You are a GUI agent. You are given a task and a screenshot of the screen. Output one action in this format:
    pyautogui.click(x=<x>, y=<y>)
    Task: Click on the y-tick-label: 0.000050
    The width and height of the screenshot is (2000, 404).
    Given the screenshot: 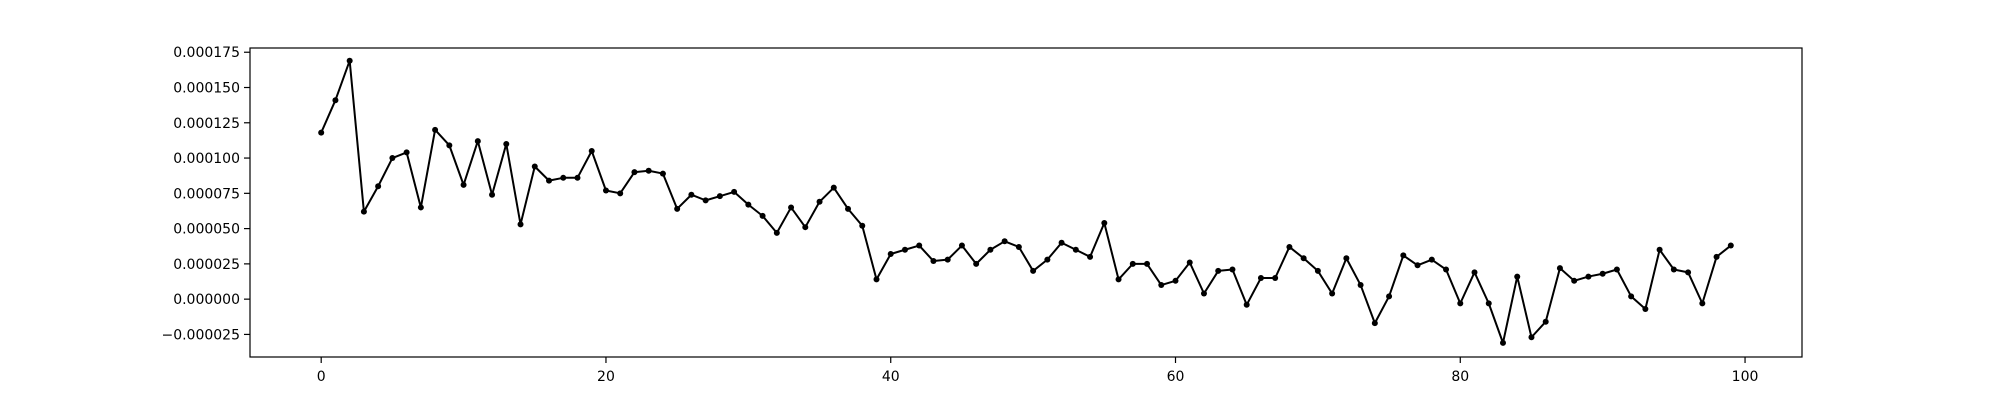 What is the action you would take?
    pyautogui.click(x=206, y=230)
    